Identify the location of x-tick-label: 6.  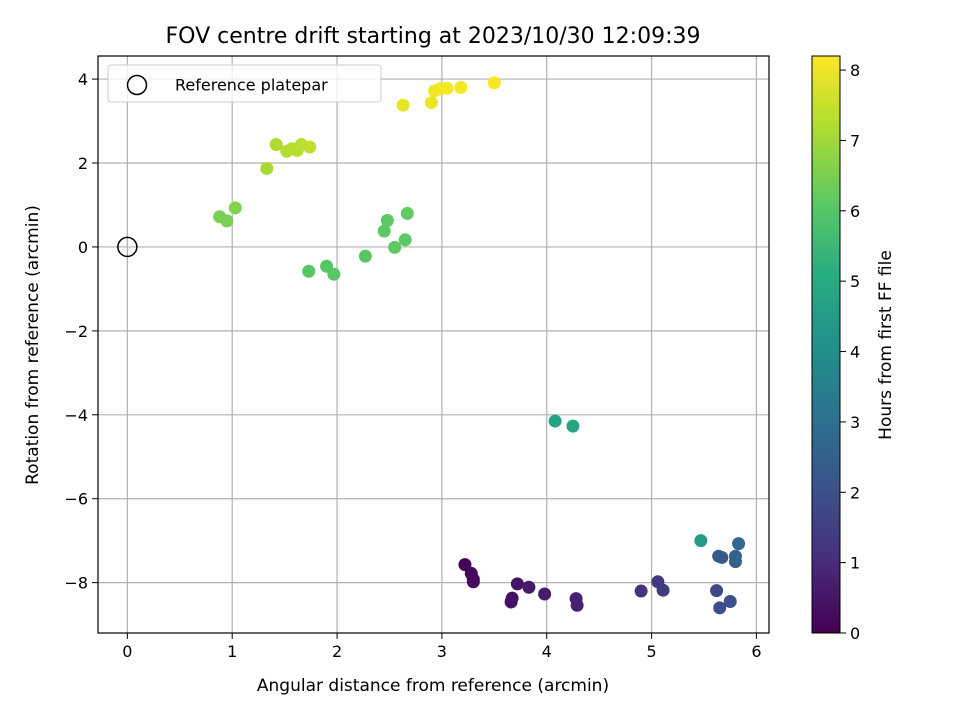
(756, 651).